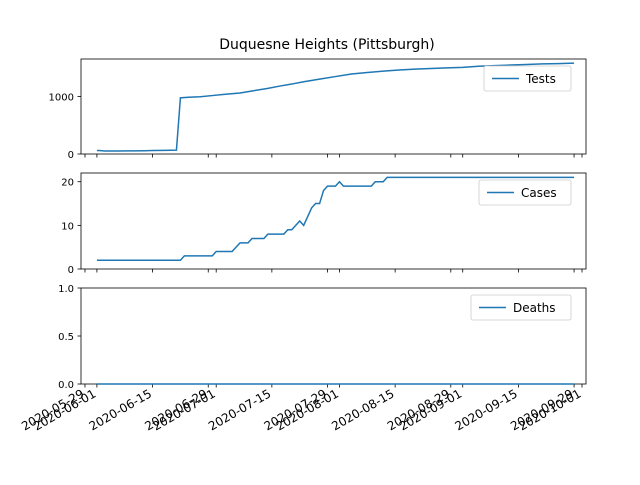  Describe the element at coordinates (71, 270) in the screenshot. I see `y-tick-label-cases: 0` at that location.